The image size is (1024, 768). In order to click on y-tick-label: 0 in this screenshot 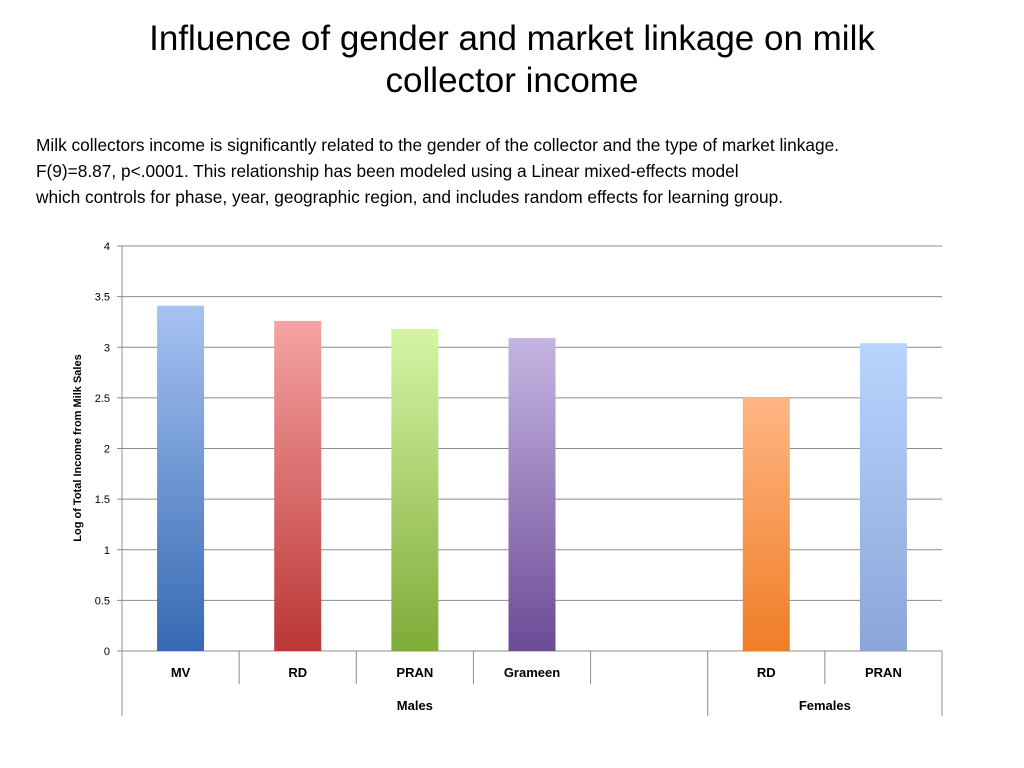, I will do `click(107, 652)`.